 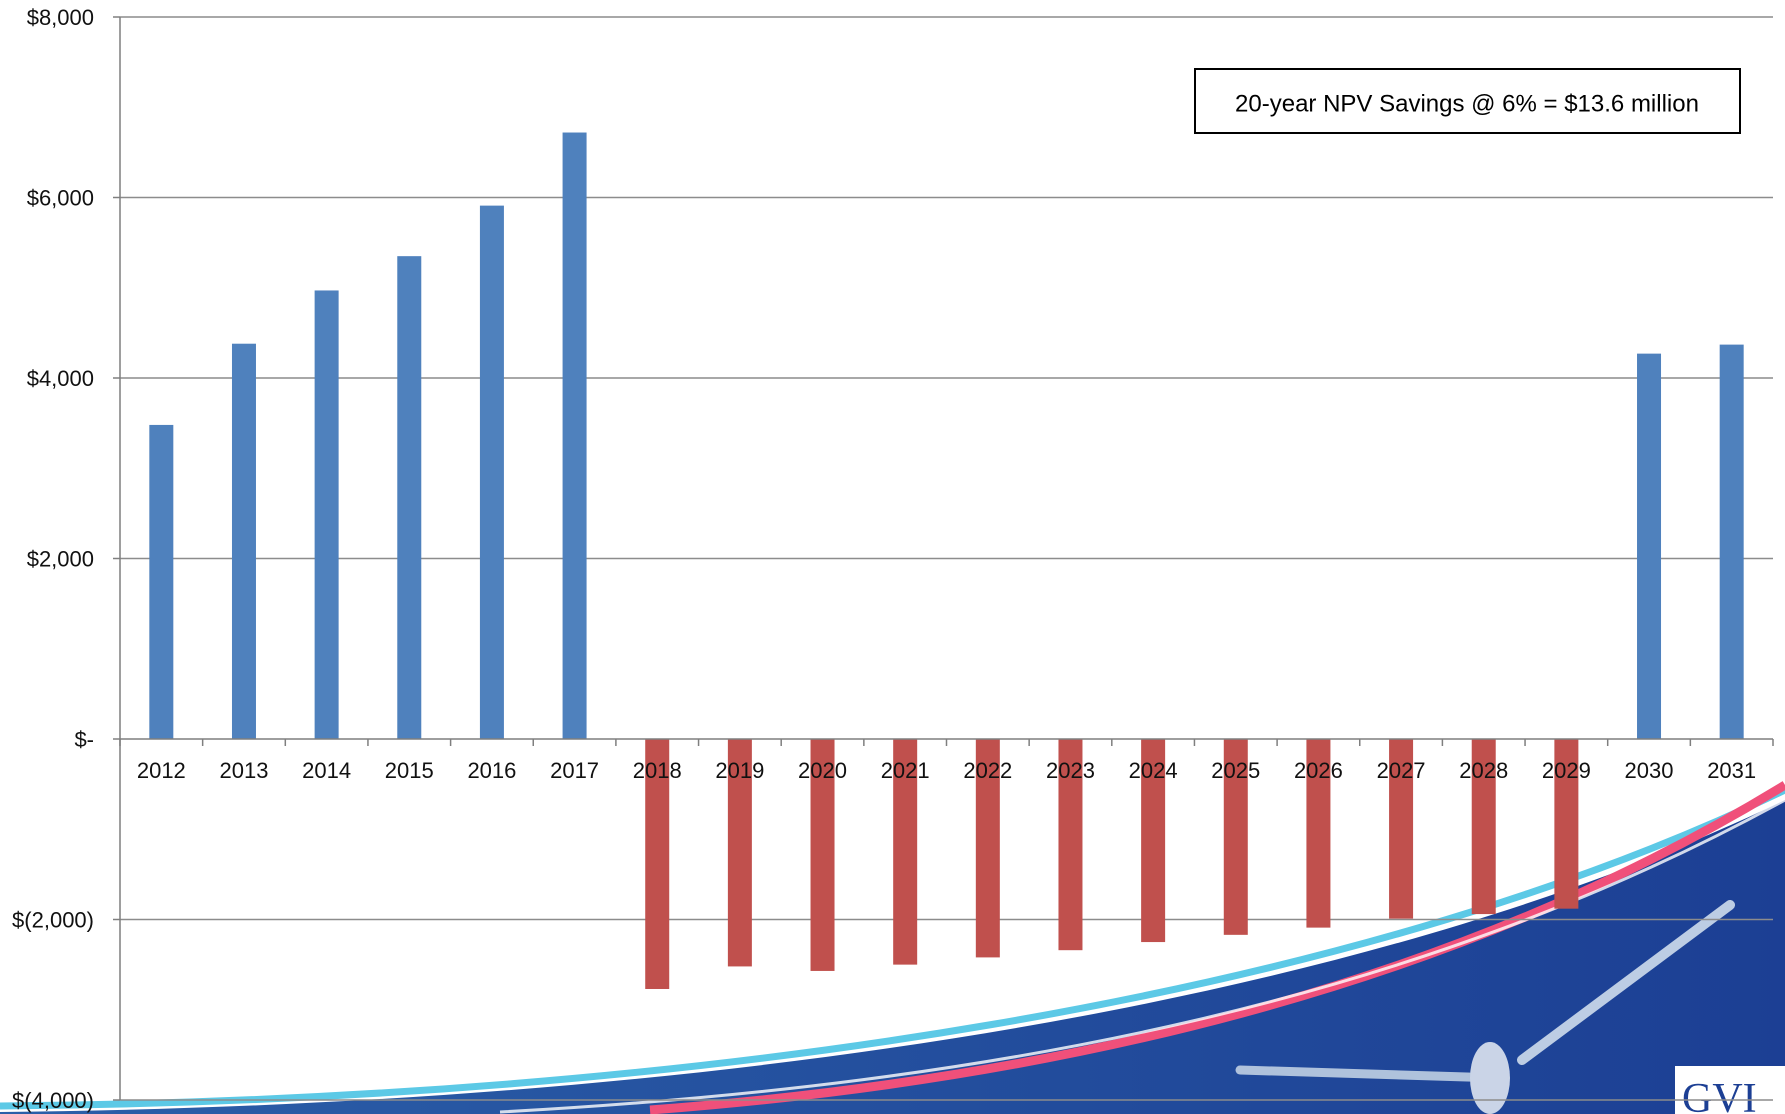 I want to click on bar-2027, so click(x=1401, y=829).